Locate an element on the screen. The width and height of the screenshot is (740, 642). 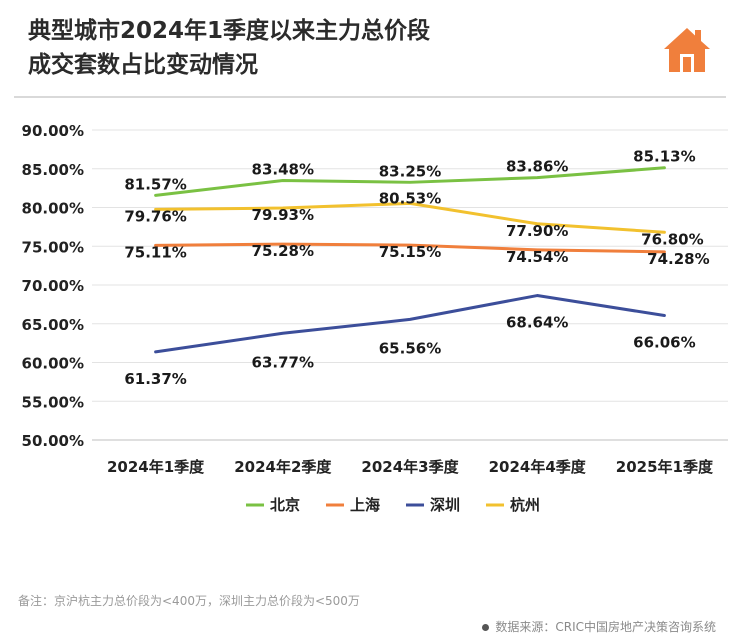
x-tick-label: 2024年2季度 is located at coordinates (283, 467).